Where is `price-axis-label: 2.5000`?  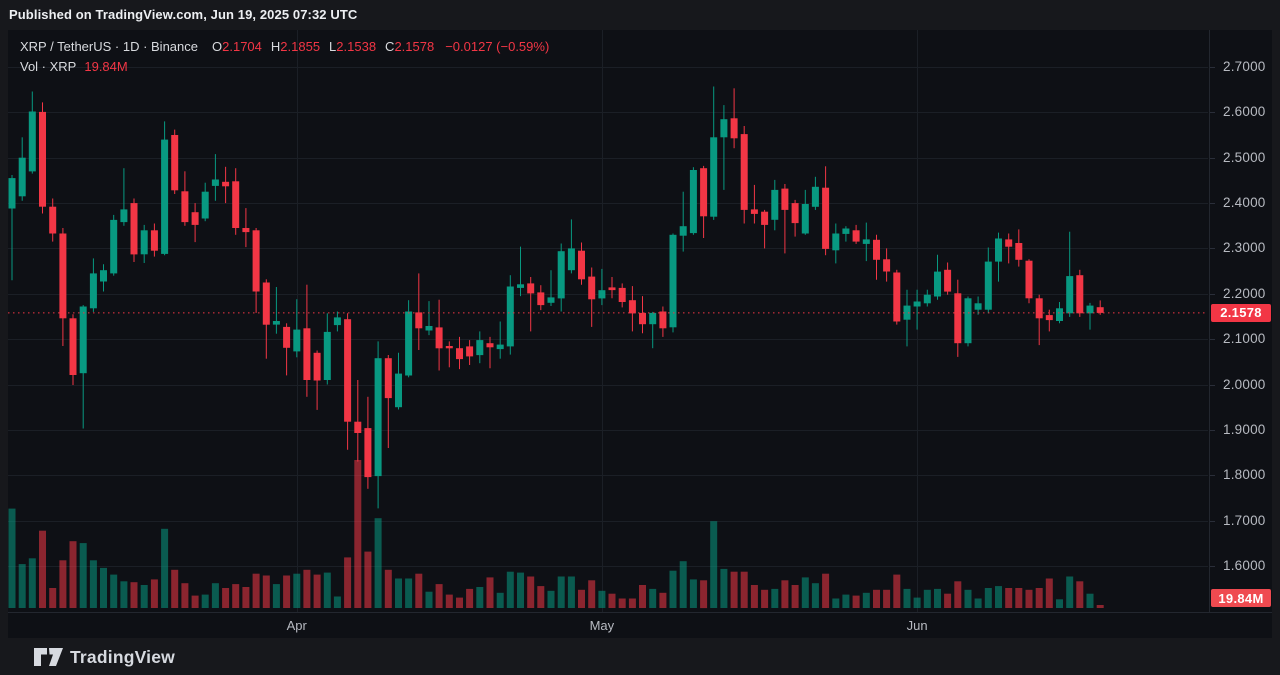
price-axis-label: 2.5000 is located at coordinates (1244, 157).